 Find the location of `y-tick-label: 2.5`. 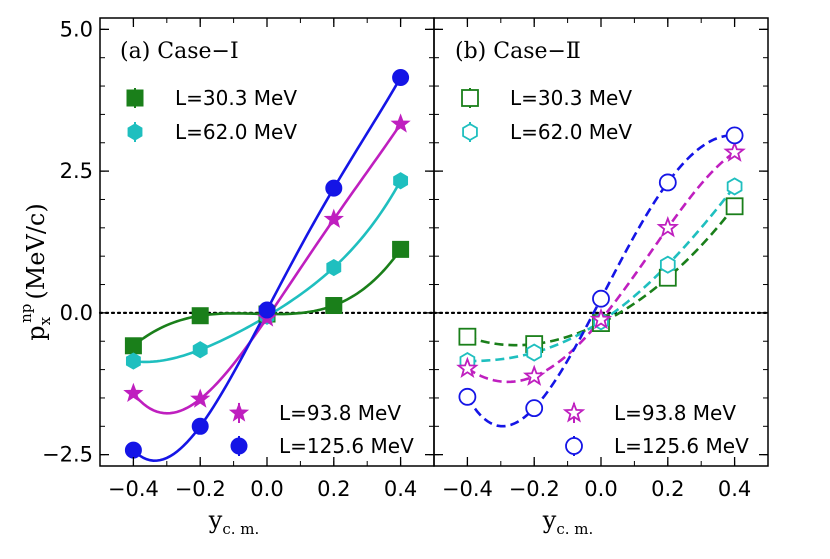

y-tick-label: 2.5 is located at coordinates (76, 171).